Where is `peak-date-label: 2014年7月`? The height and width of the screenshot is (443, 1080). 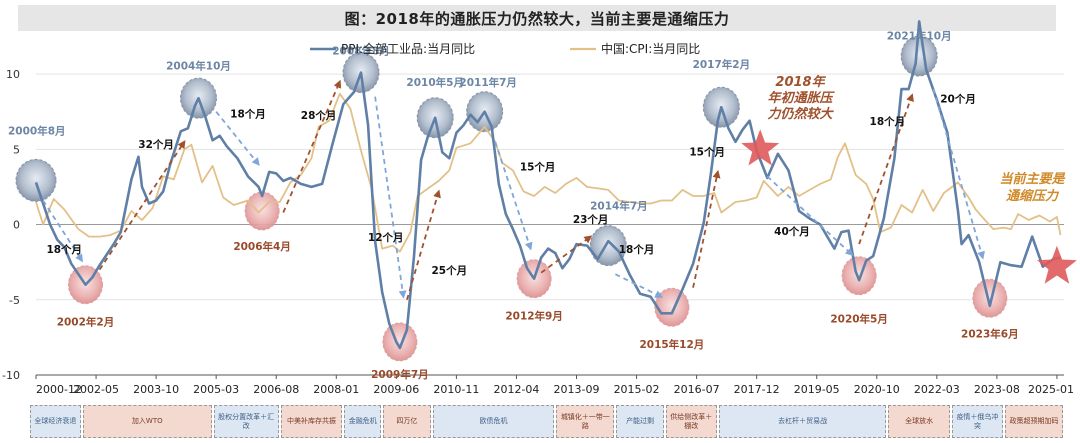
peak-date-label: 2014年7月 is located at coordinates (619, 206).